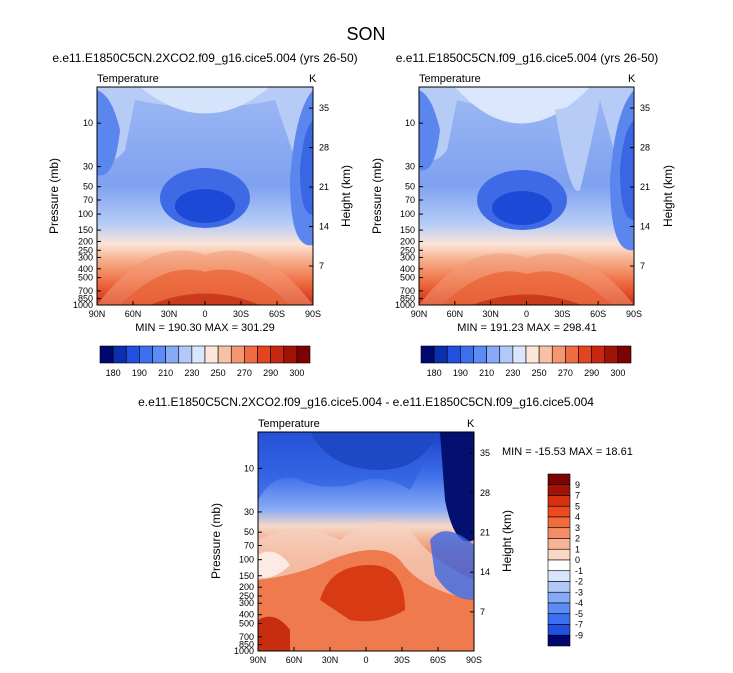  Describe the element at coordinates (85, 241) in the screenshot. I see `y-tick-label: 200` at that location.